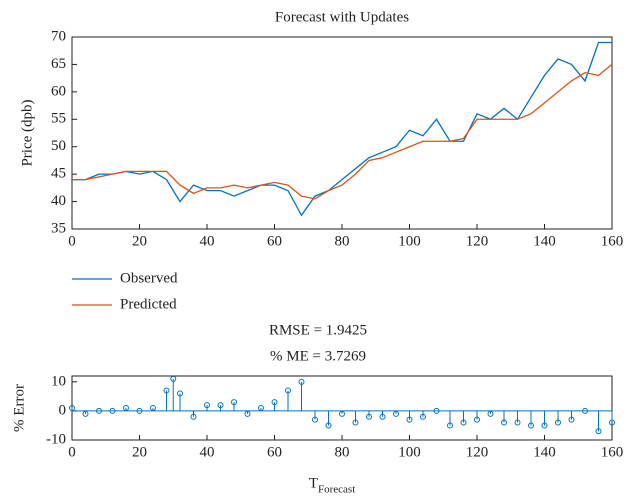  Describe the element at coordinates (56, 439) in the screenshot. I see `y-tick-label: -10` at that location.